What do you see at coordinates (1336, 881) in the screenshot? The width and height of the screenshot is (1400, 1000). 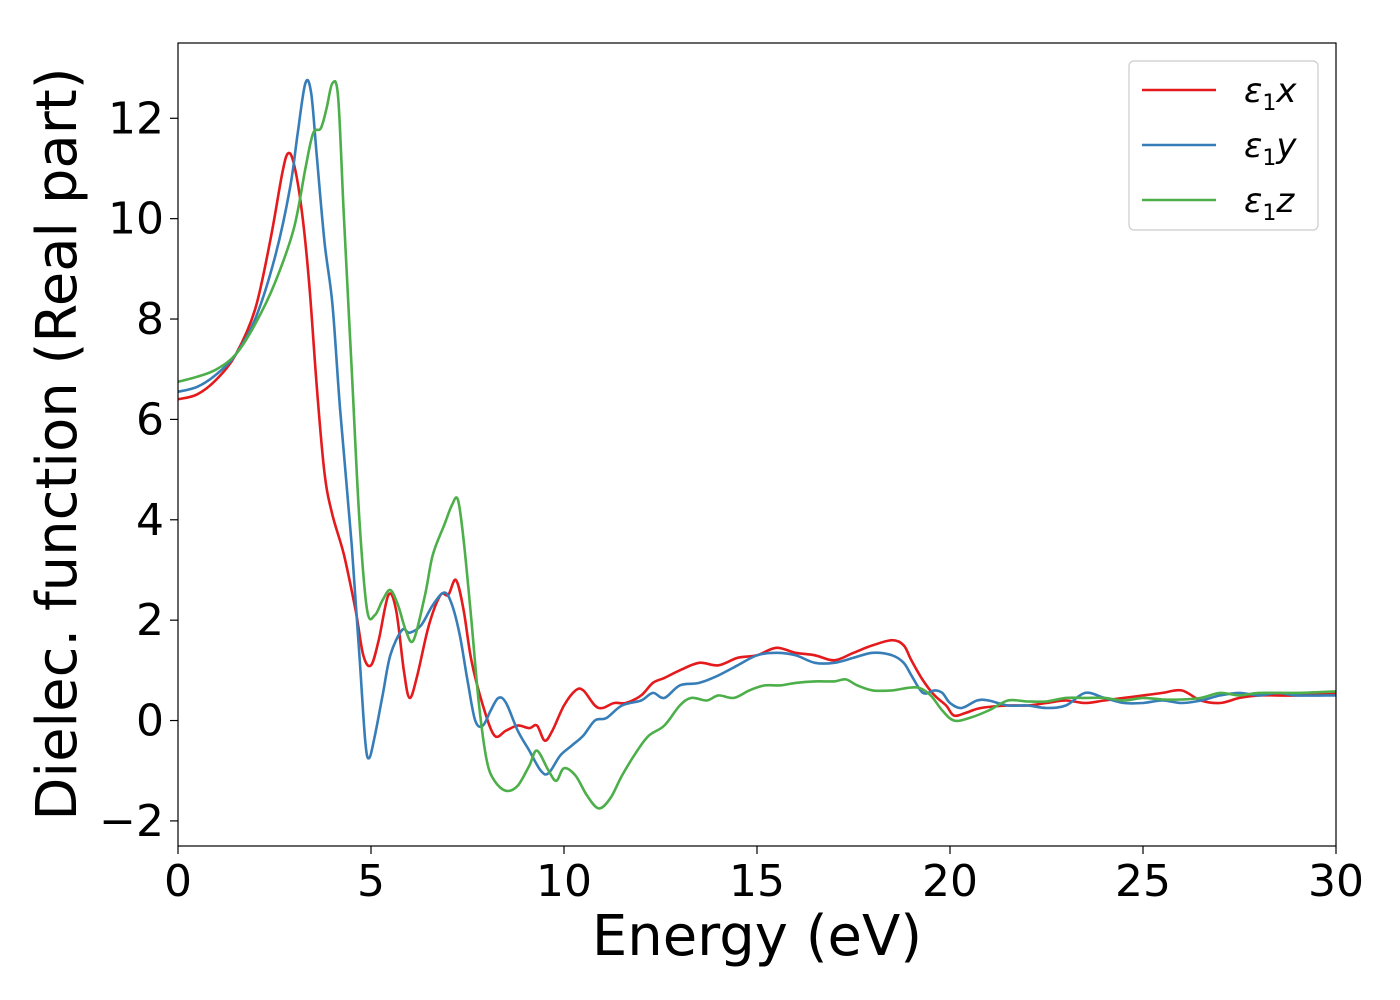 I see `x-tick-label: 30` at bounding box center [1336, 881].